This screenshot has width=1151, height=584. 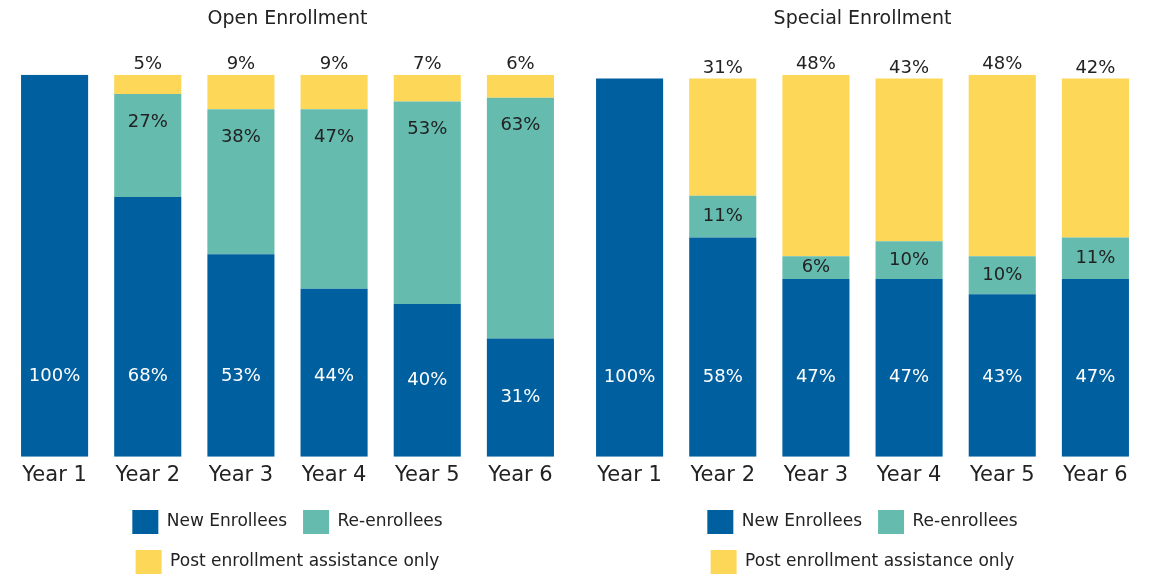 What do you see at coordinates (148, 63) in the screenshot?
I see `data-label: 5%` at bounding box center [148, 63].